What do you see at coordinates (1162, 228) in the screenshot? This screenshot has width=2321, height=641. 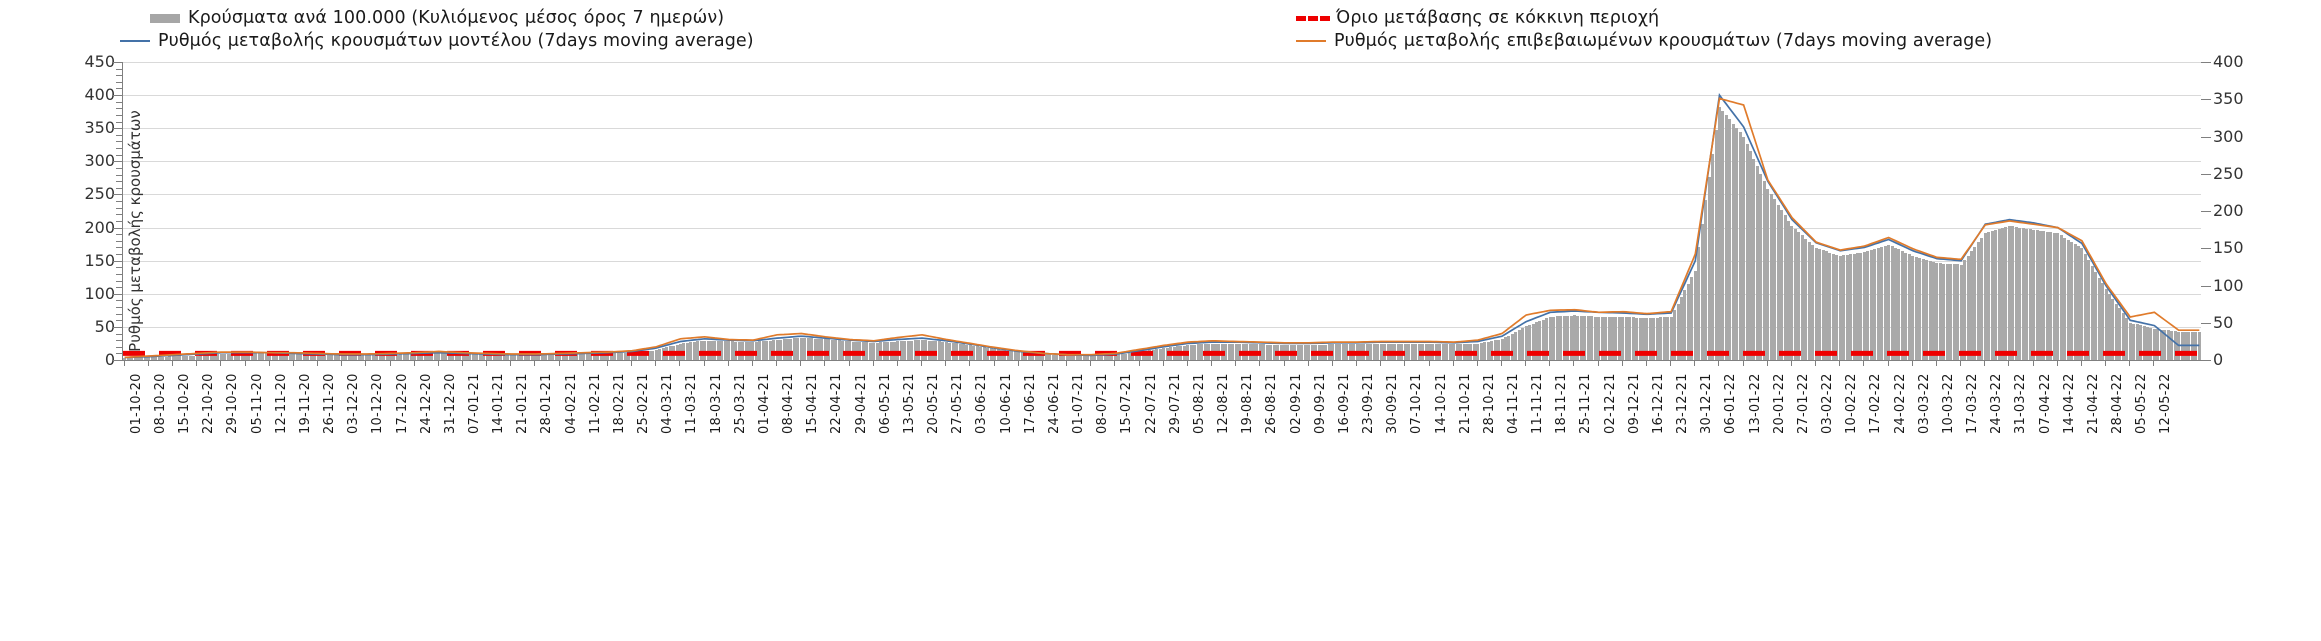 I see `gridline` at bounding box center [1162, 228].